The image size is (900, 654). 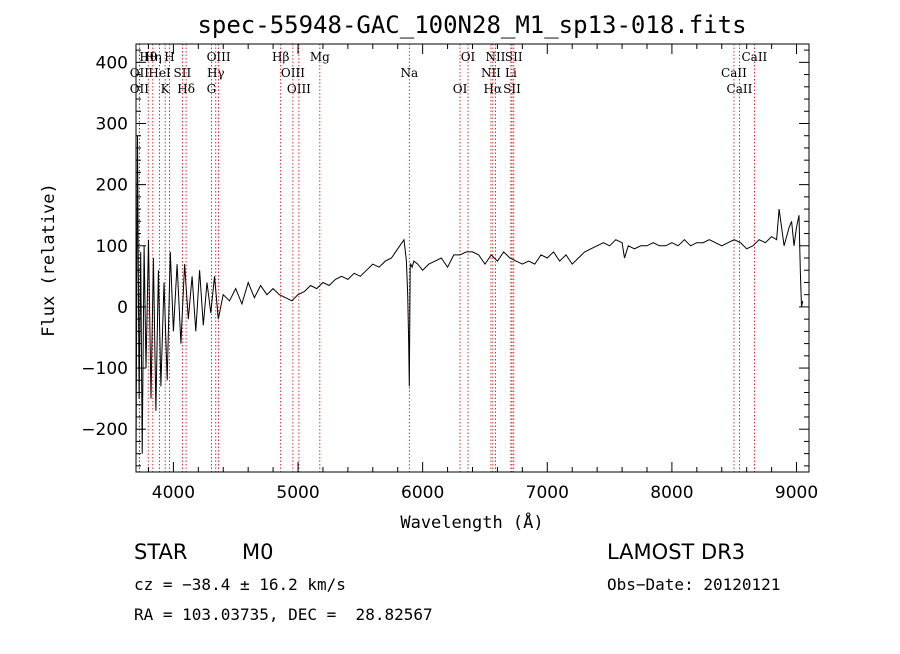 What do you see at coordinates (258, 552) in the screenshot?
I see `object-subclass: M0` at bounding box center [258, 552].